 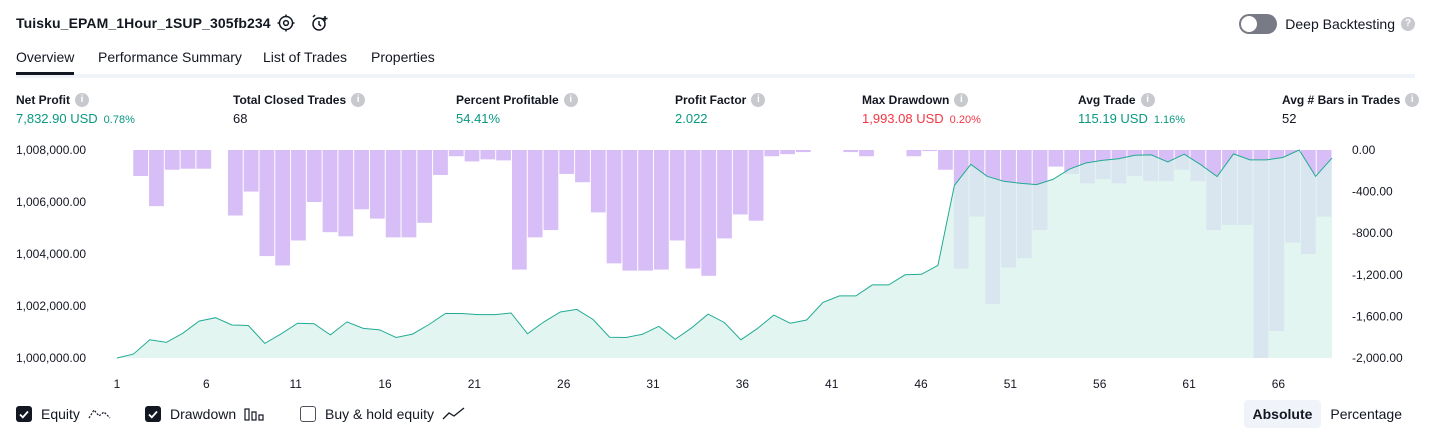 What do you see at coordinates (711, 100) in the screenshot?
I see `metric-label: Profit Factor` at bounding box center [711, 100].